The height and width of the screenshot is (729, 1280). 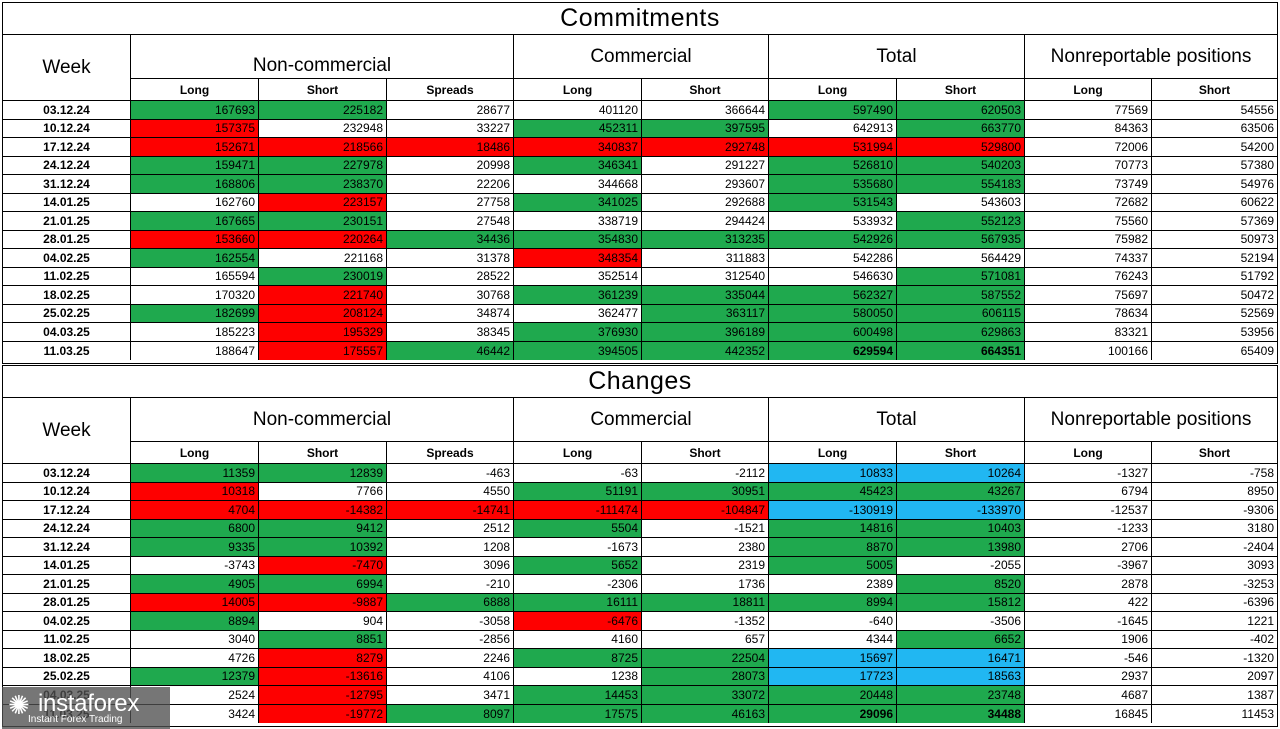 I want to click on group-nonreportable: Nonreportable positions, so click(x=1151, y=57).